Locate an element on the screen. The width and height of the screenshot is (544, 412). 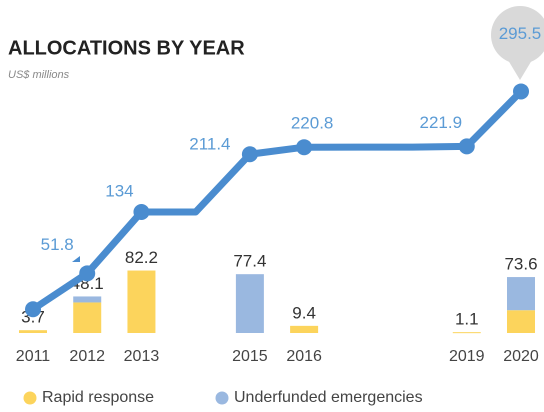
line-value-label: 211.4 is located at coordinates (209, 144).